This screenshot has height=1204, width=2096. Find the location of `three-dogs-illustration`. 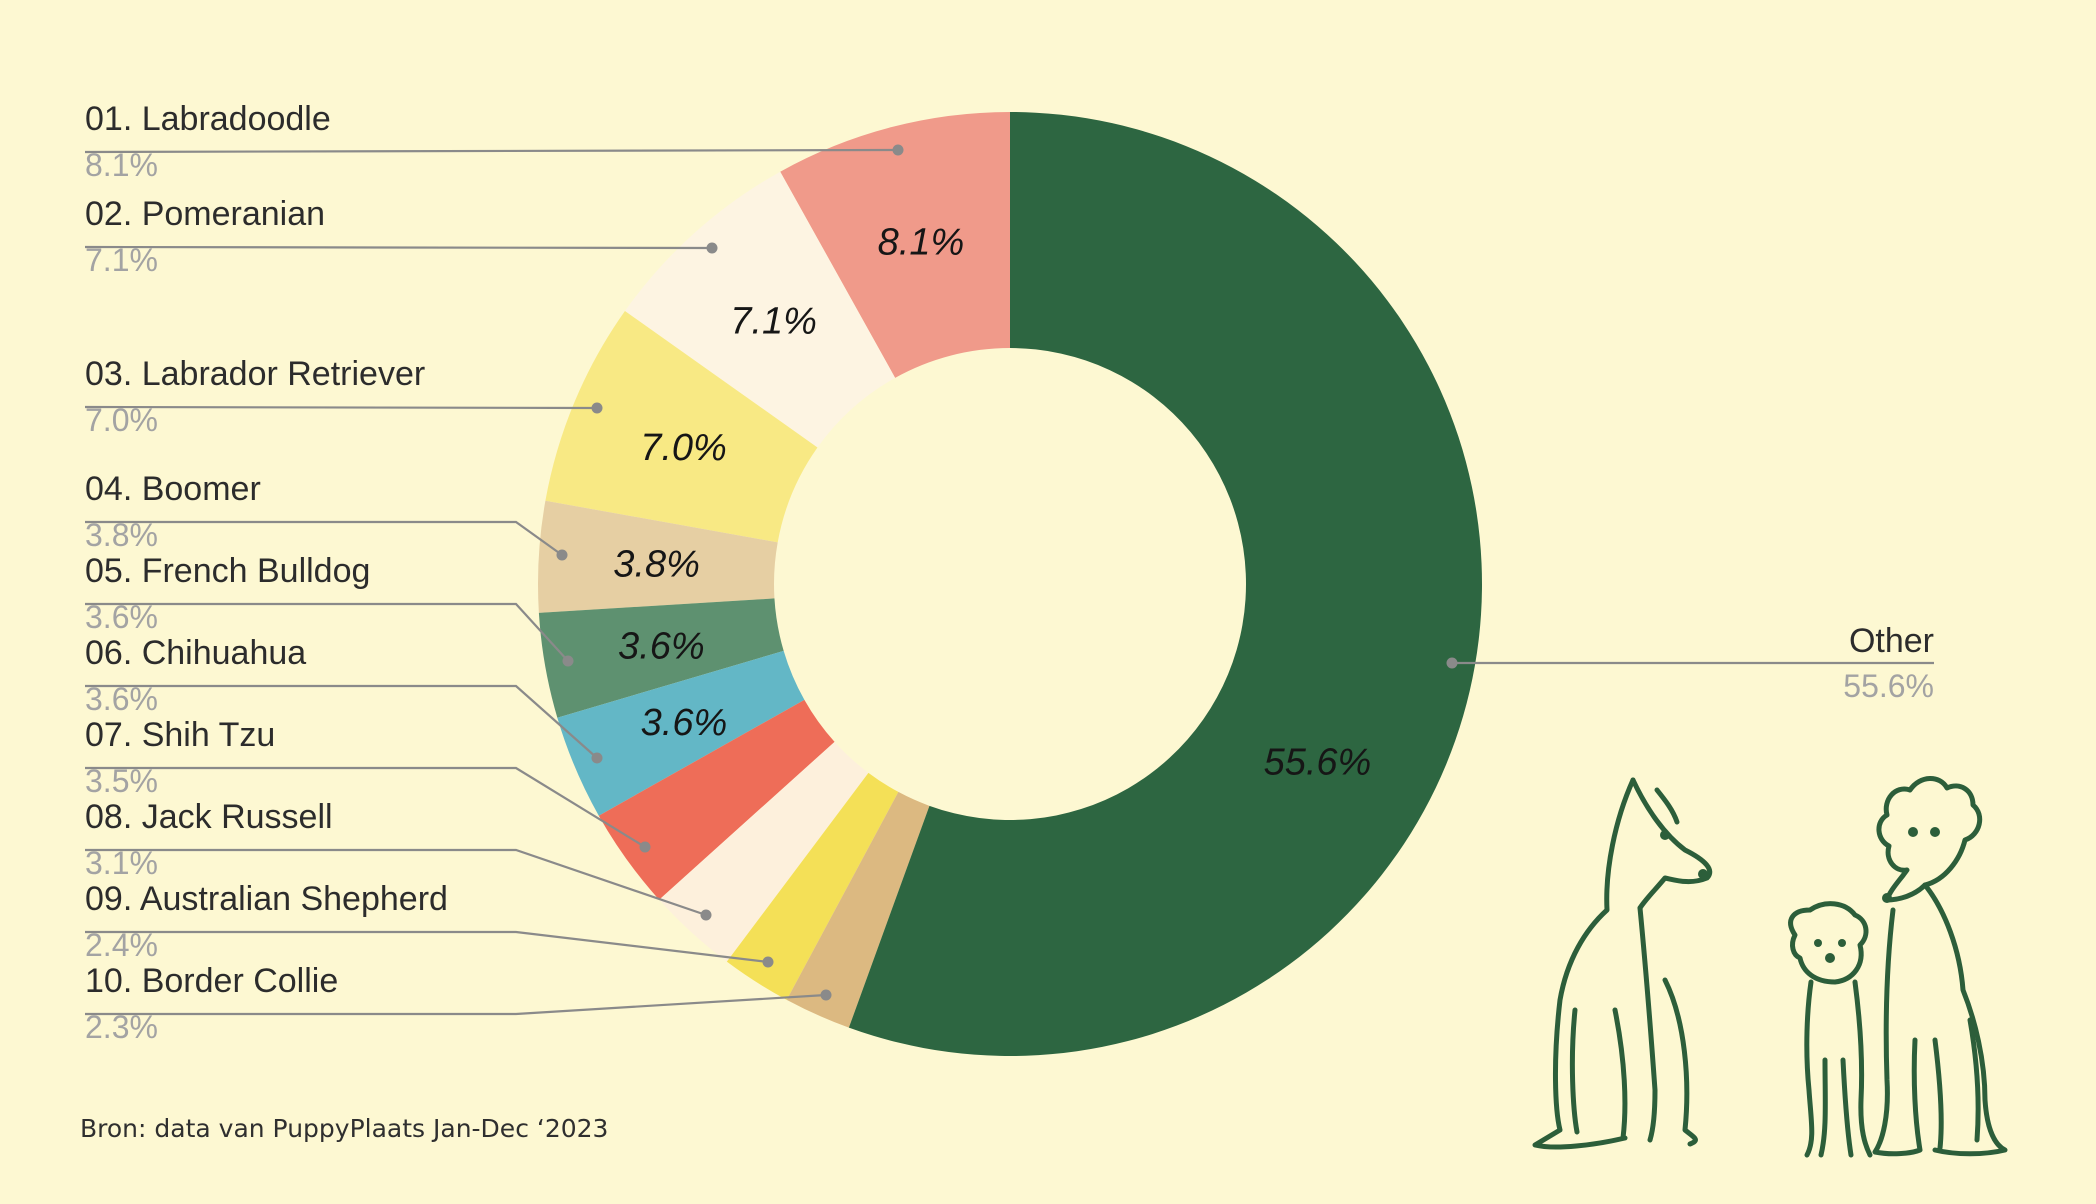

three-dogs-illustration is located at coordinates (1770, 967).